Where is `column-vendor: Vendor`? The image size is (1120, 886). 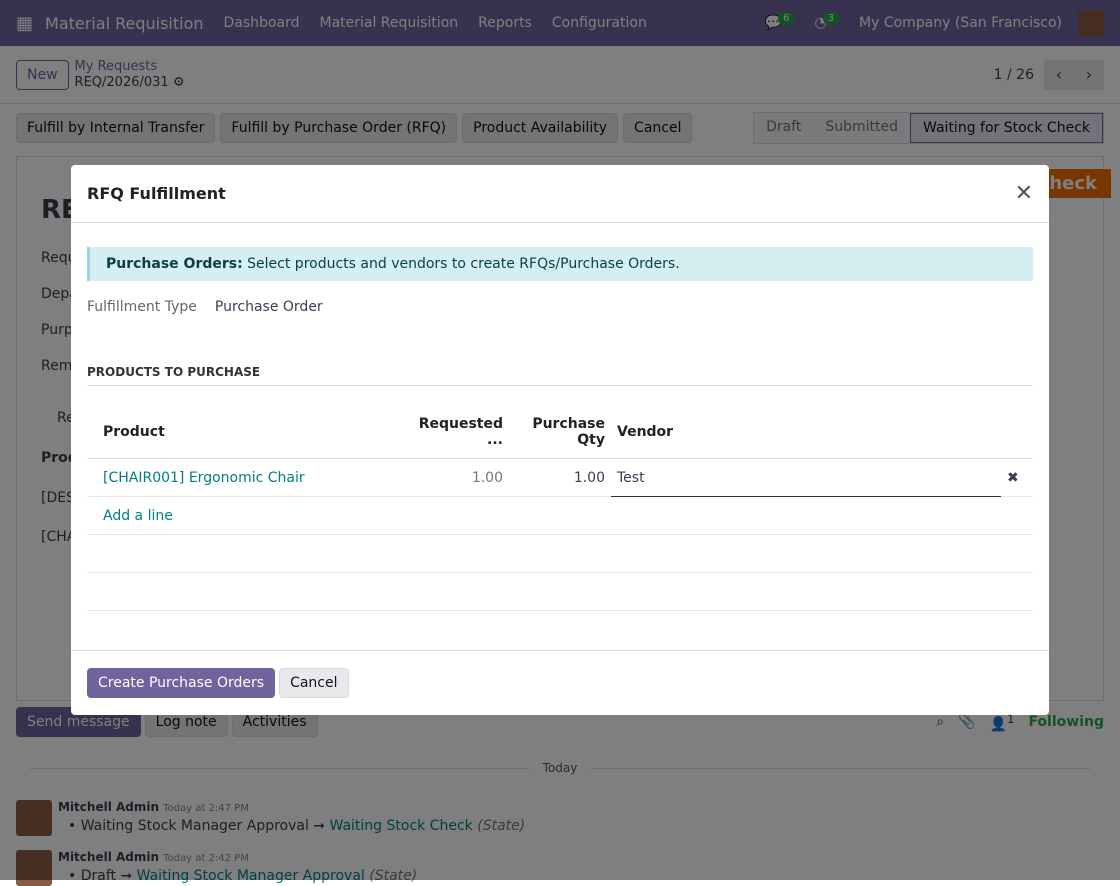
column-vendor: Vendor is located at coordinates (806, 432).